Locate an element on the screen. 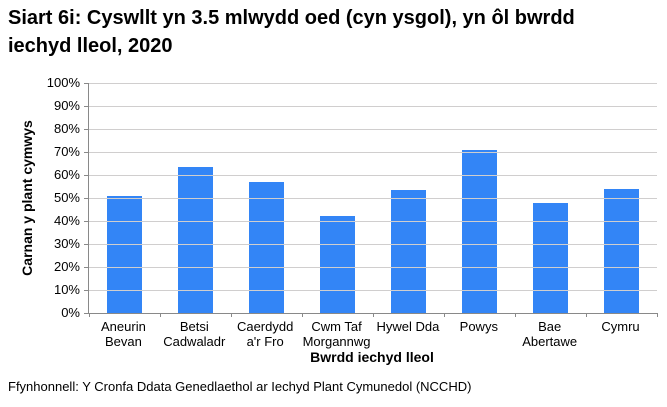 Image resolution: width=667 pixels, height=407 pixels. bar-Caerdydd a'r Fro is located at coordinates (266, 247).